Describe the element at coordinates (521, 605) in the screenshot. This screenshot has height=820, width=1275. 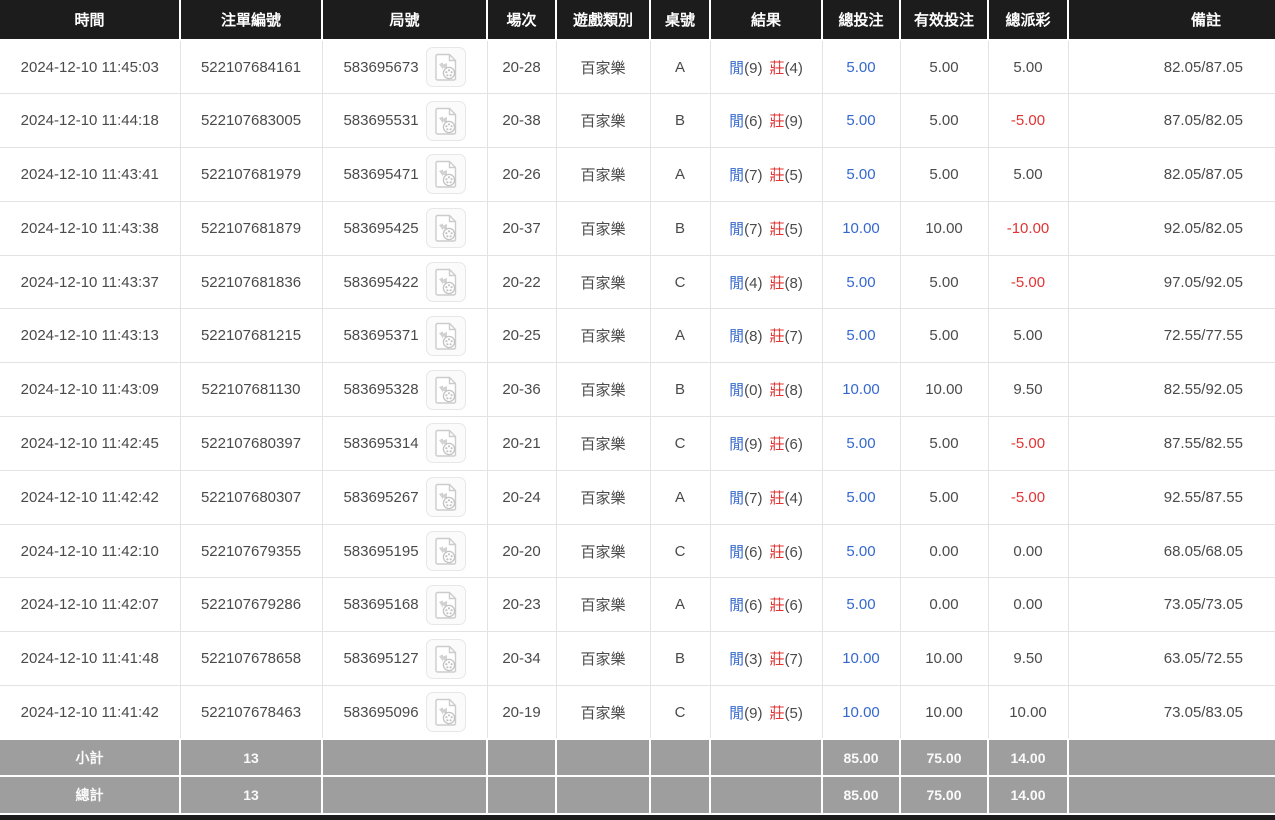
I see `session-cell: 20-23` at that location.